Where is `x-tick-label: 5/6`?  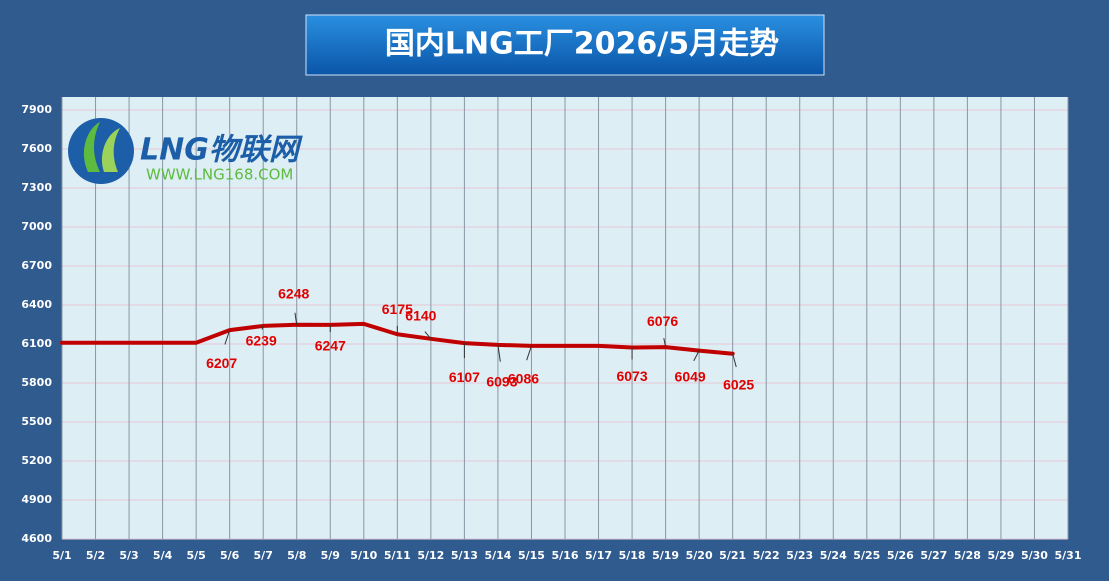
x-tick-label: 5/6 is located at coordinates (230, 555).